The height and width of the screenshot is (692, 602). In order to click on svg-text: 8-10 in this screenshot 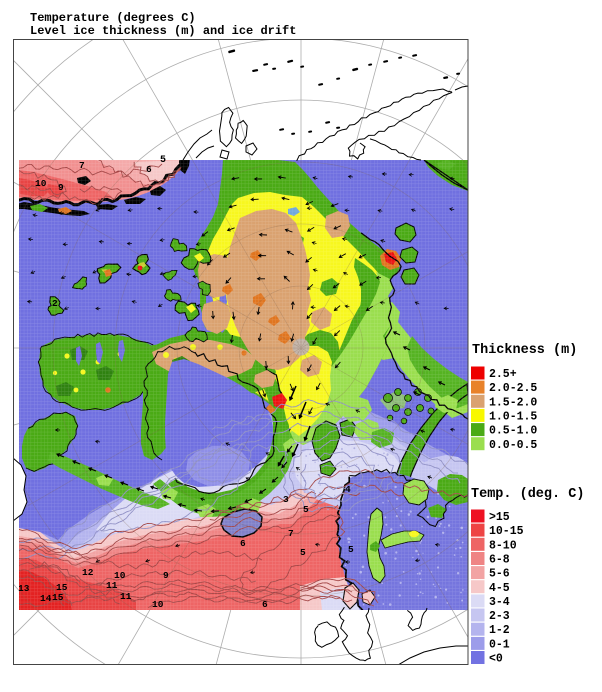, I will do `click(503, 545)`.